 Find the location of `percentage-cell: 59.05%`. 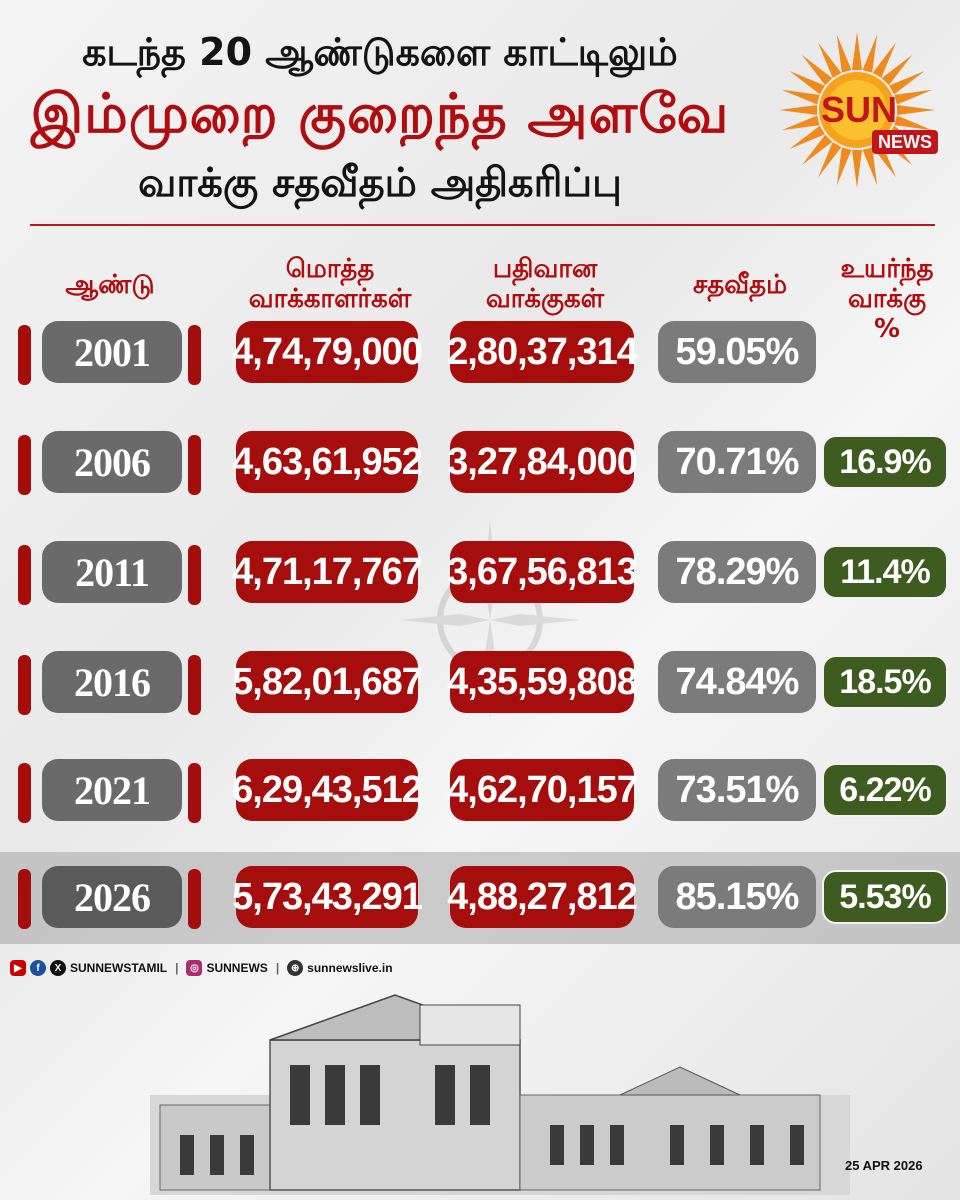

percentage-cell: 59.05% is located at coordinates (737, 352).